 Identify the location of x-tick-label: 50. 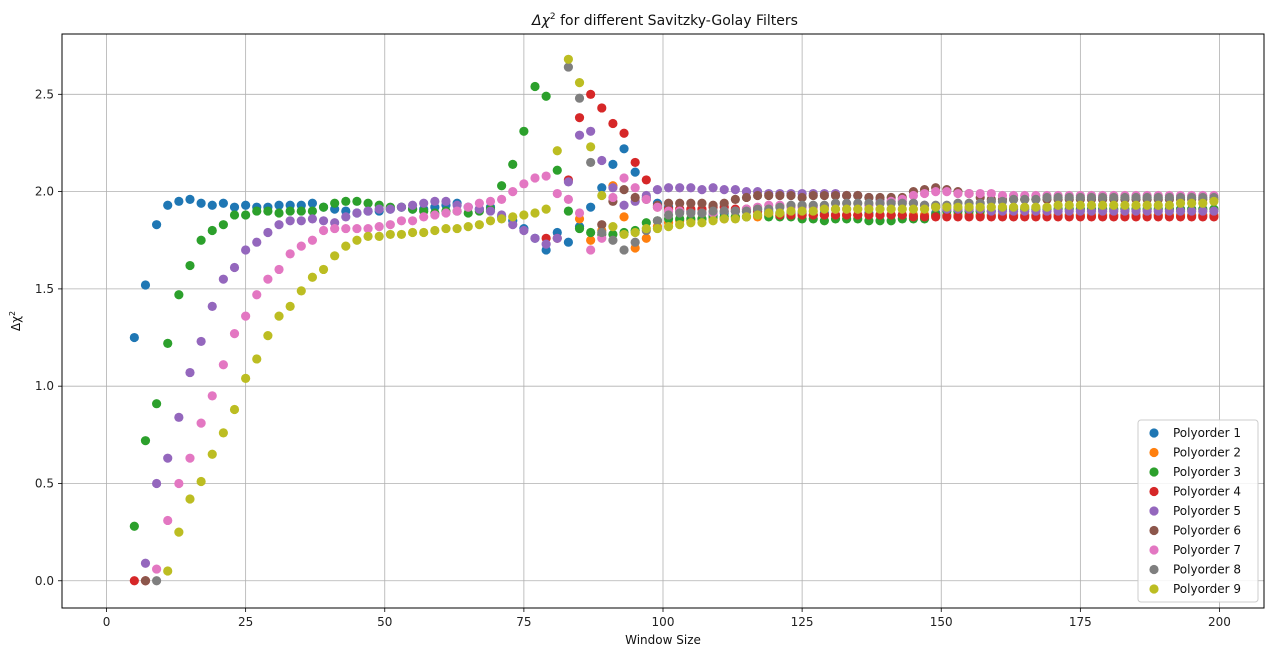
(384, 622).